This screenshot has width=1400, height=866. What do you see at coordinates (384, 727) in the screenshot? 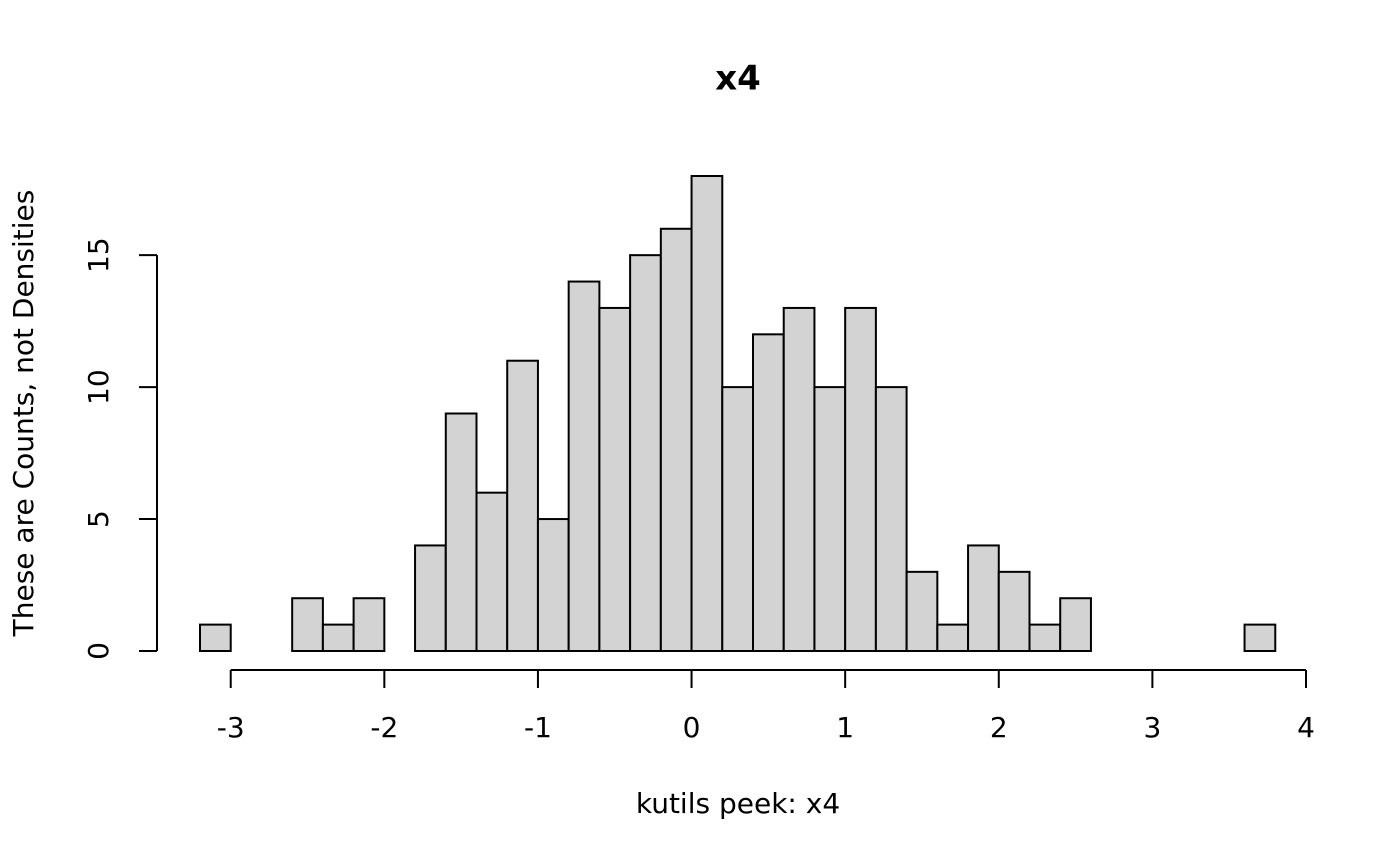
I see `x-tick-label: -2` at bounding box center [384, 727].